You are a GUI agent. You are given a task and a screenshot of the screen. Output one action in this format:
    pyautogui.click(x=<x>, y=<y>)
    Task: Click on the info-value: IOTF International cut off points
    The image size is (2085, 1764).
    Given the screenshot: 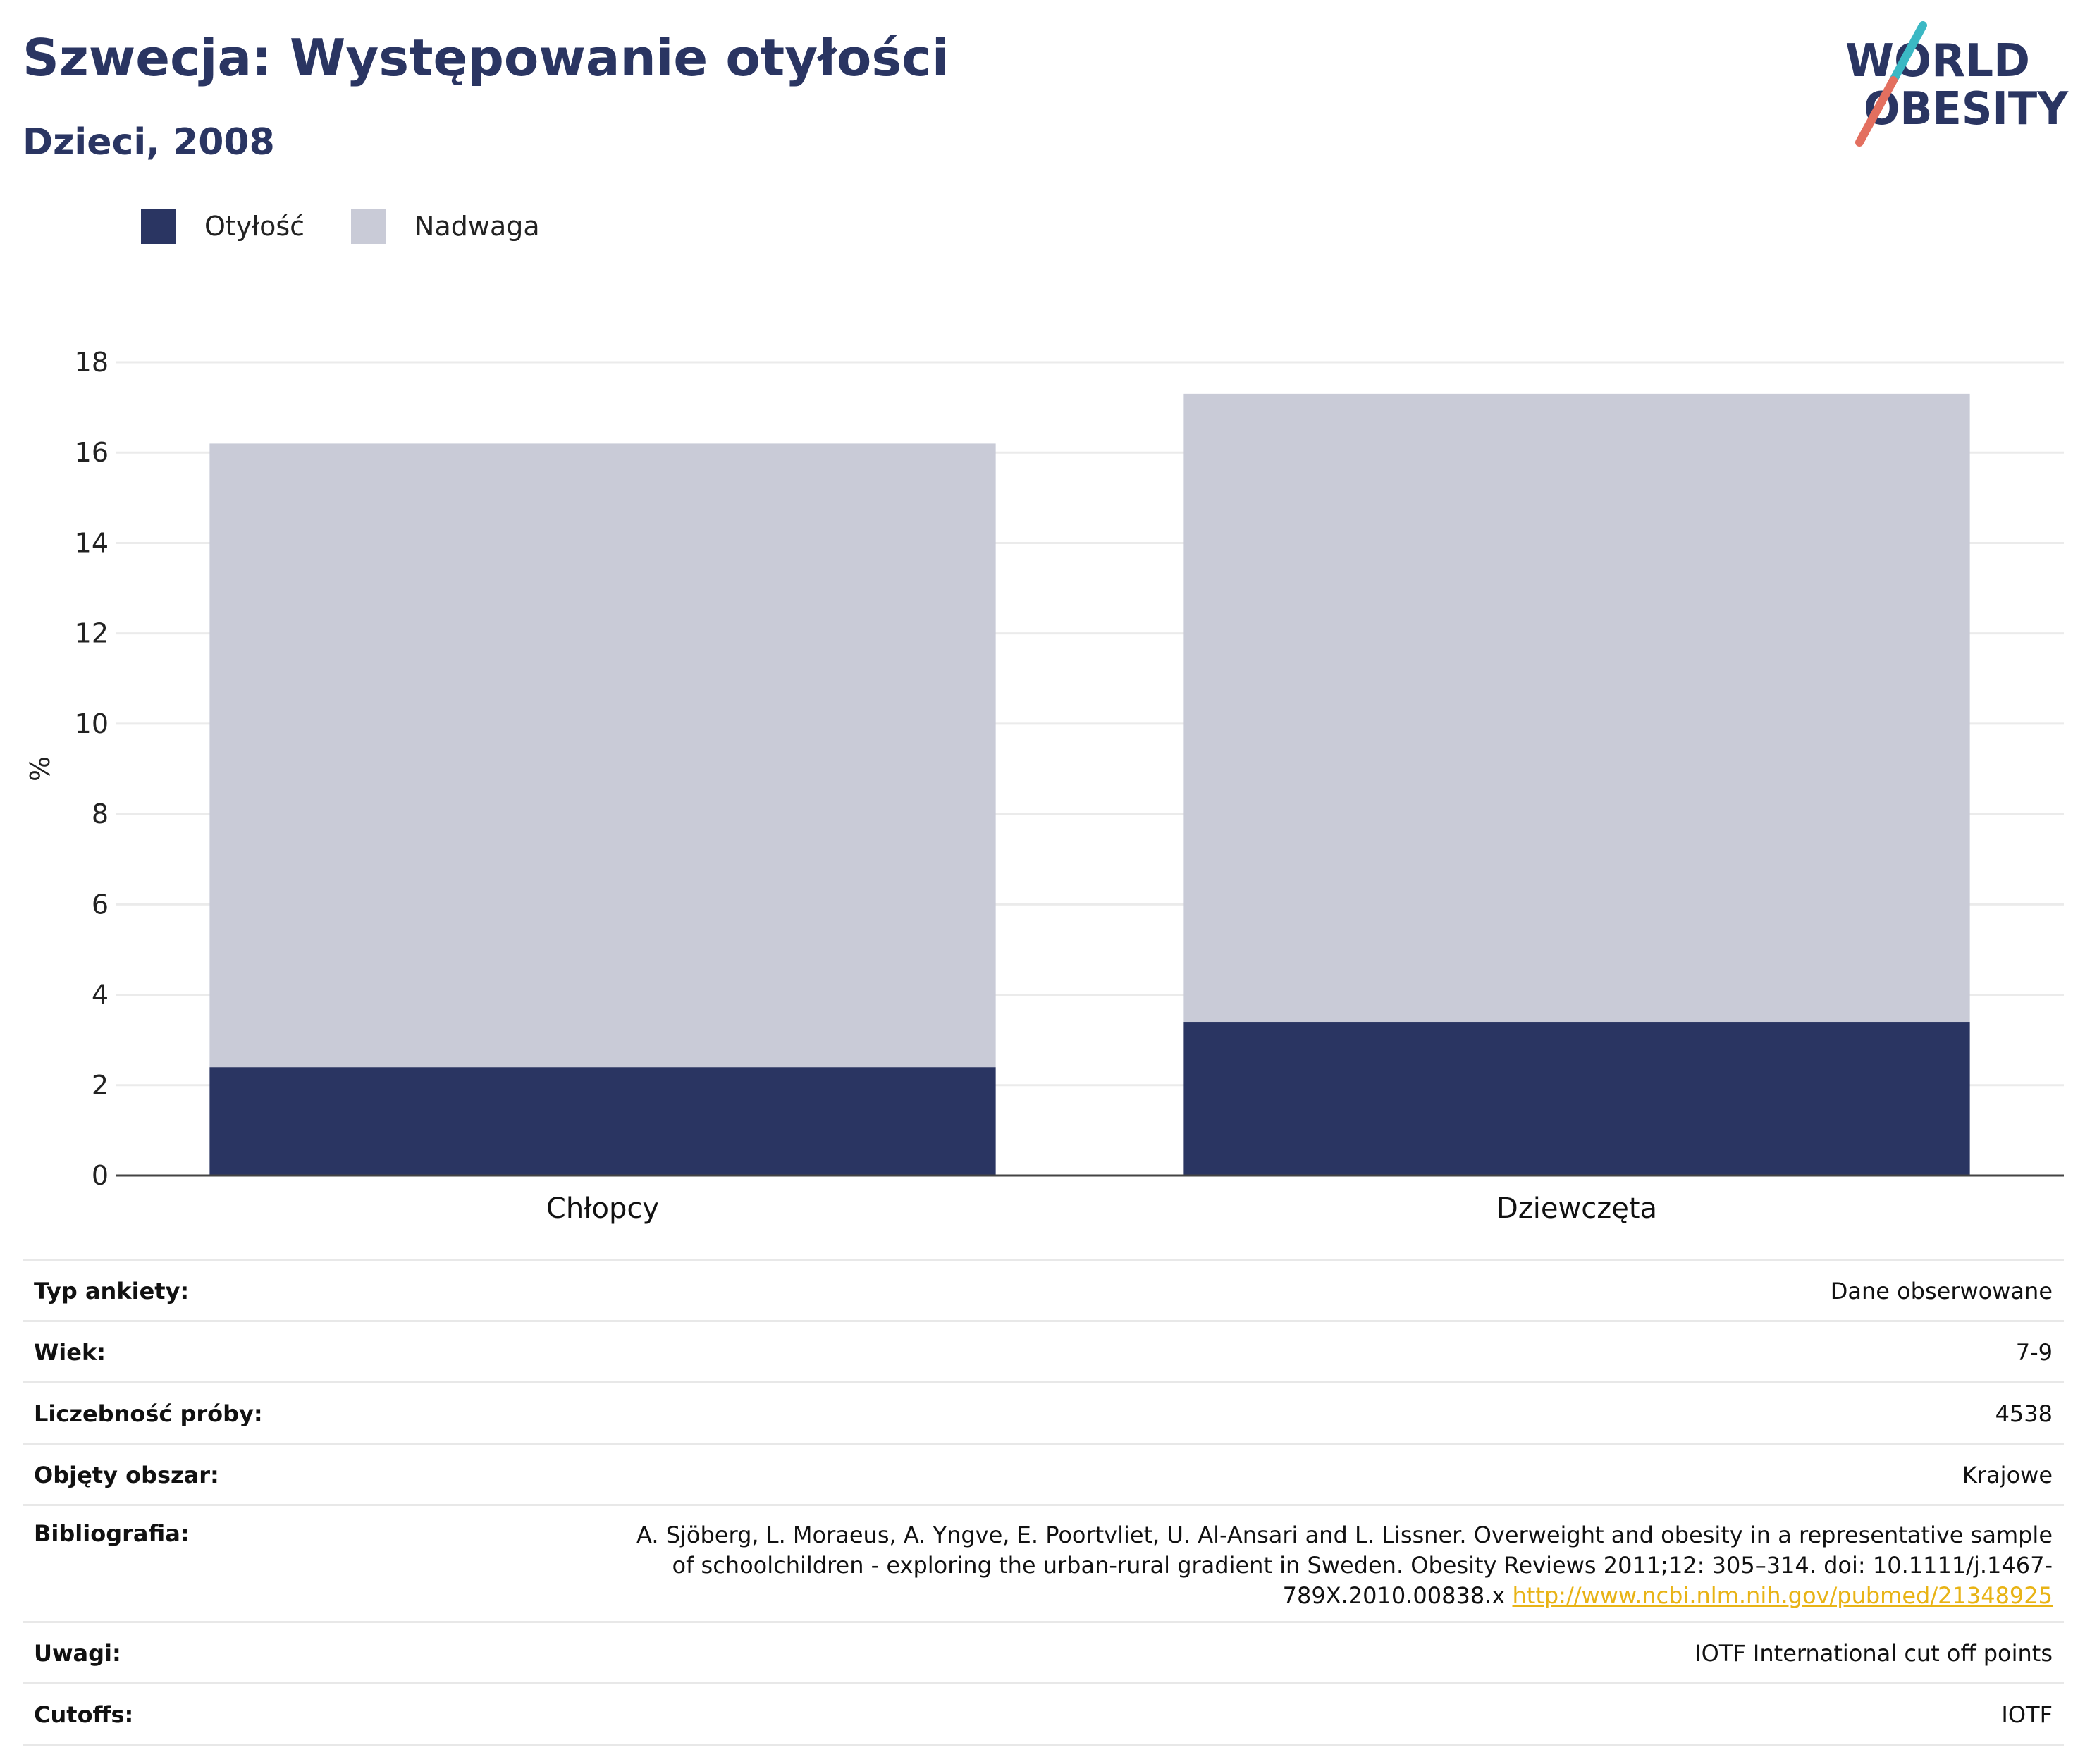 What is the action you would take?
    pyautogui.click(x=1874, y=1653)
    